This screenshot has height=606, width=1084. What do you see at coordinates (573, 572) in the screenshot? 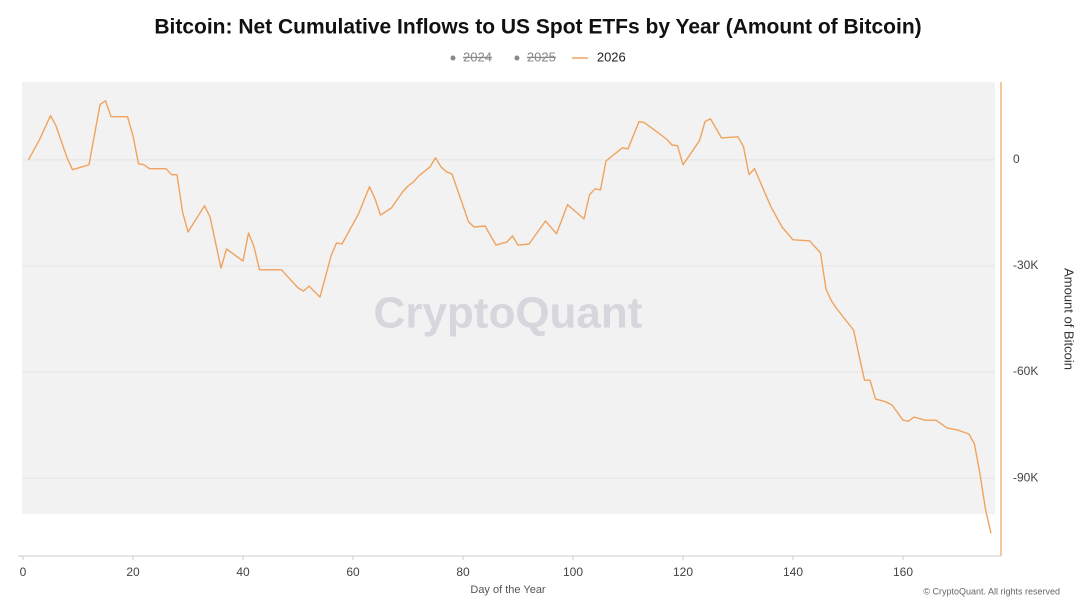
I see `x-tick-label: 100` at bounding box center [573, 572].